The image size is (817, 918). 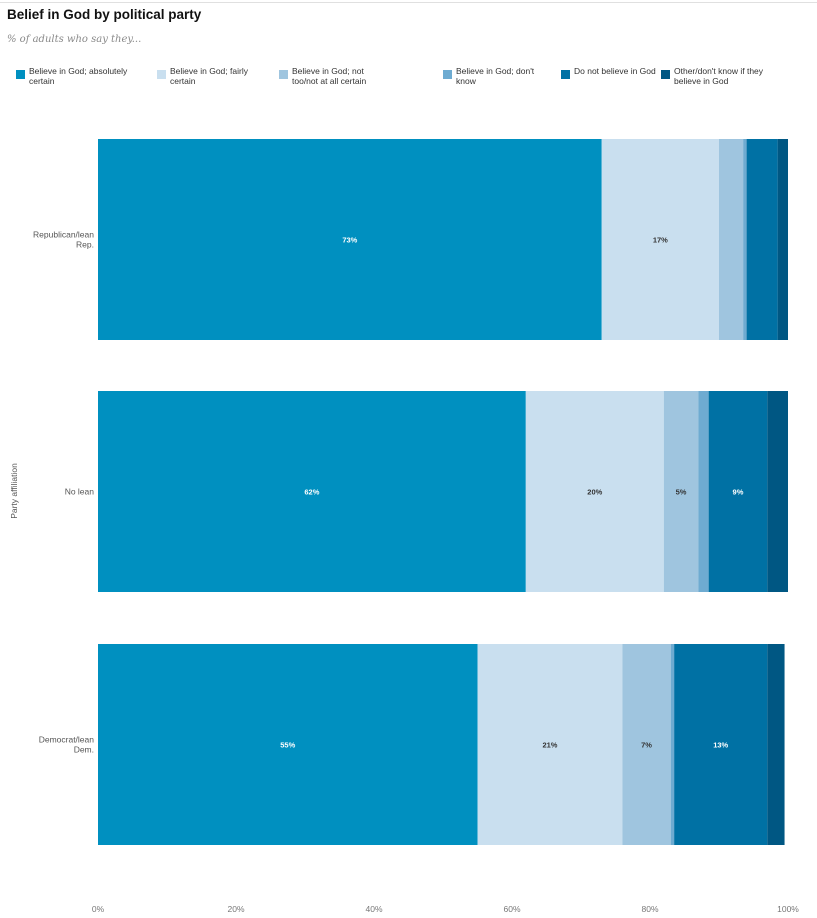 I want to click on x-tick-label: 100%, so click(x=788, y=909).